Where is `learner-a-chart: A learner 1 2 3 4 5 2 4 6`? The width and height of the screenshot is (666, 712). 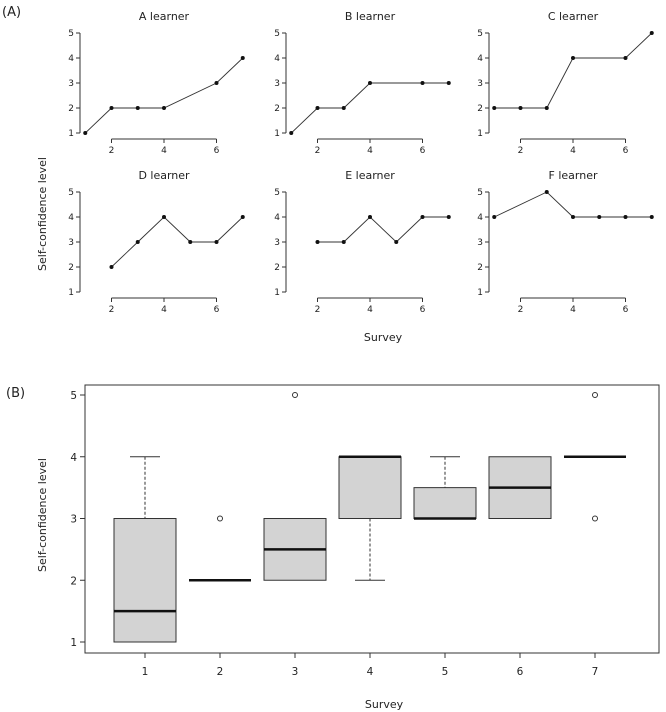 learner-a-chart: A learner 1 2 3 4 5 2 4 6 is located at coordinates (156, 83).